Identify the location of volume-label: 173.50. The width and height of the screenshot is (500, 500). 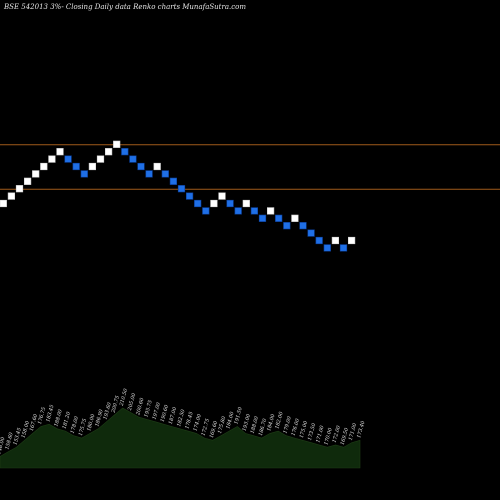
(312, 431).